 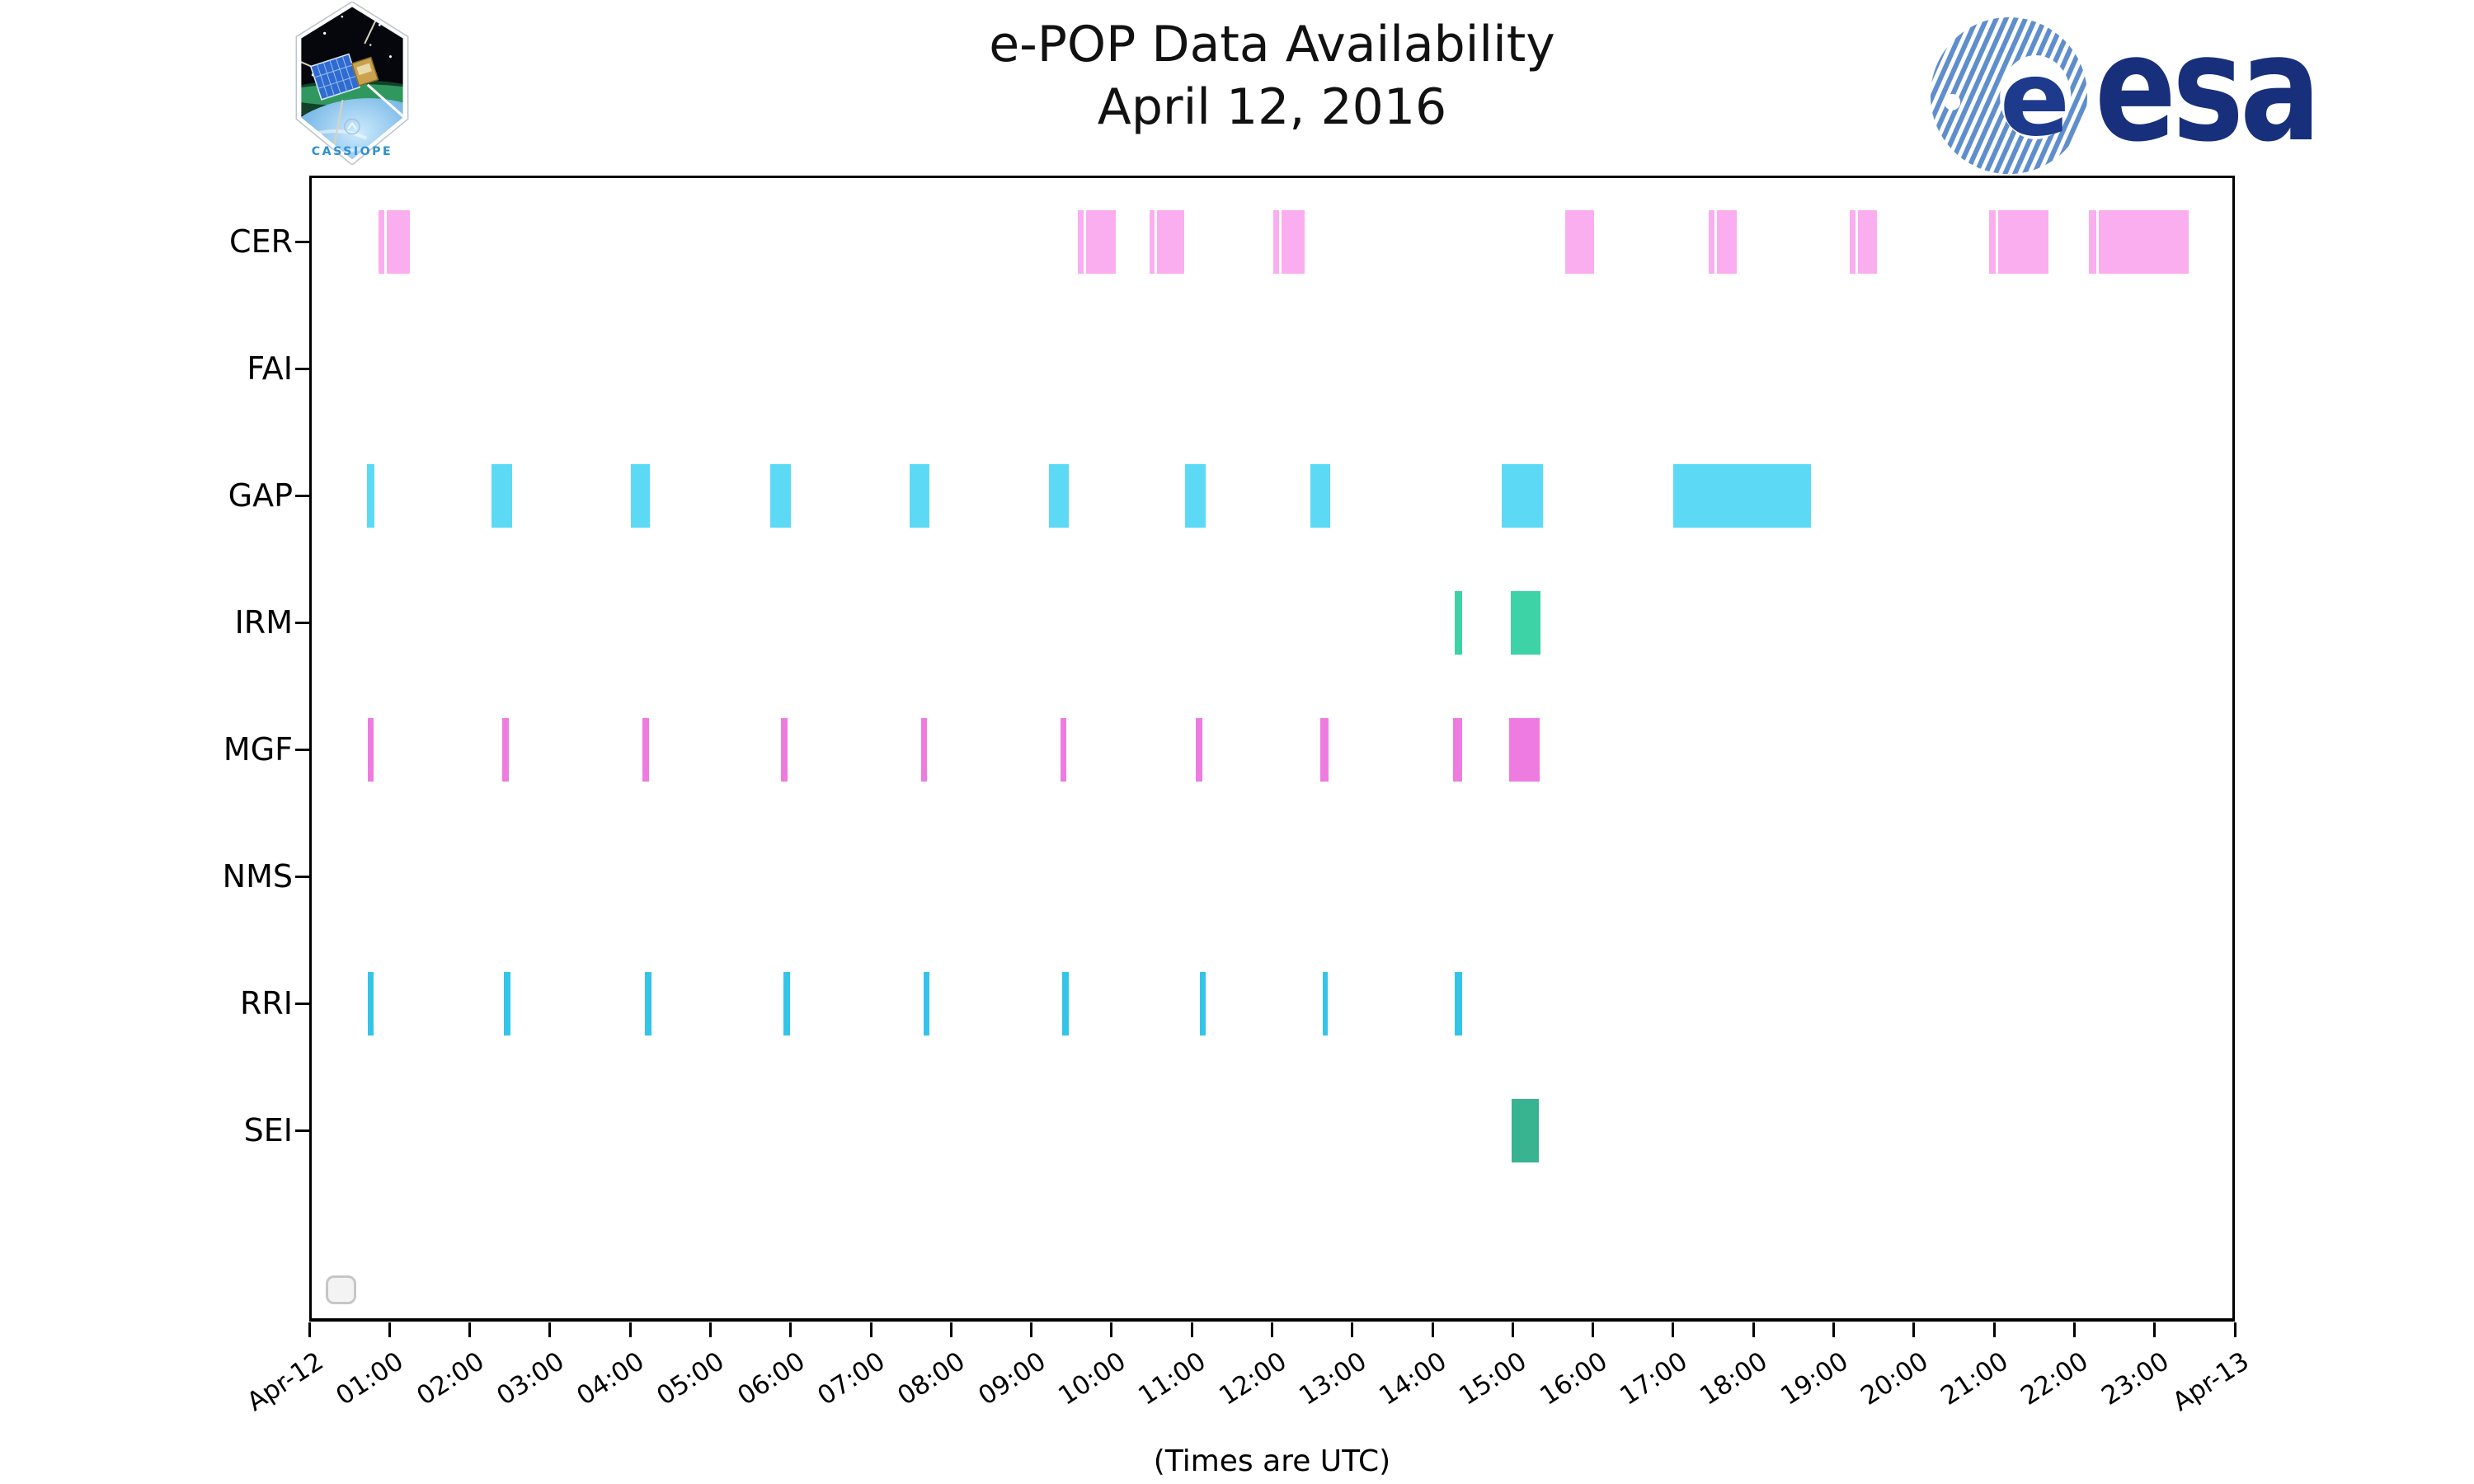 What do you see at coordinates (261, 242) in the screenshot?
I see `row-label-cer: CER` at bounding box center [261, 242].